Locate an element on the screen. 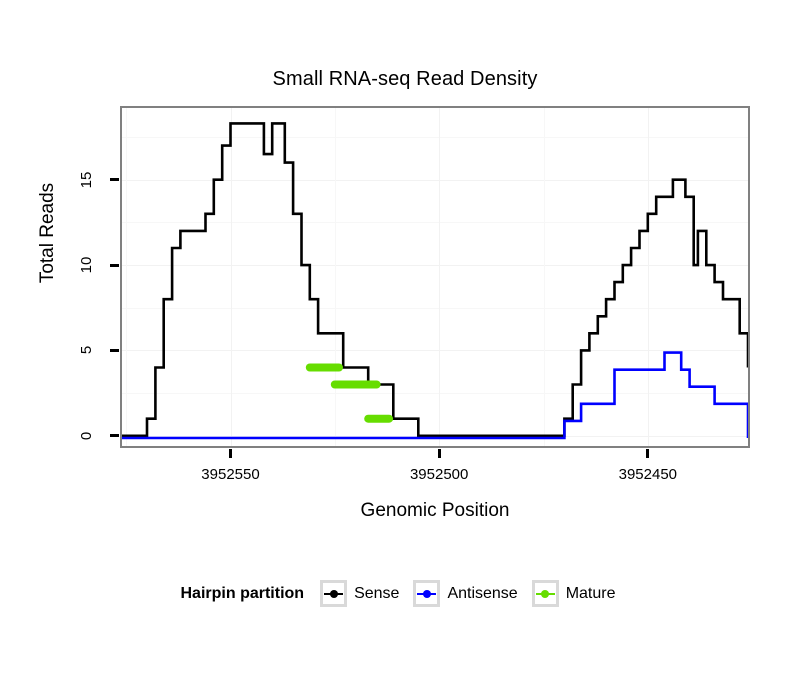 This screenshot has width=810, height=690. x-axis-title: Genomic Position is located at coordinates (435, 510).